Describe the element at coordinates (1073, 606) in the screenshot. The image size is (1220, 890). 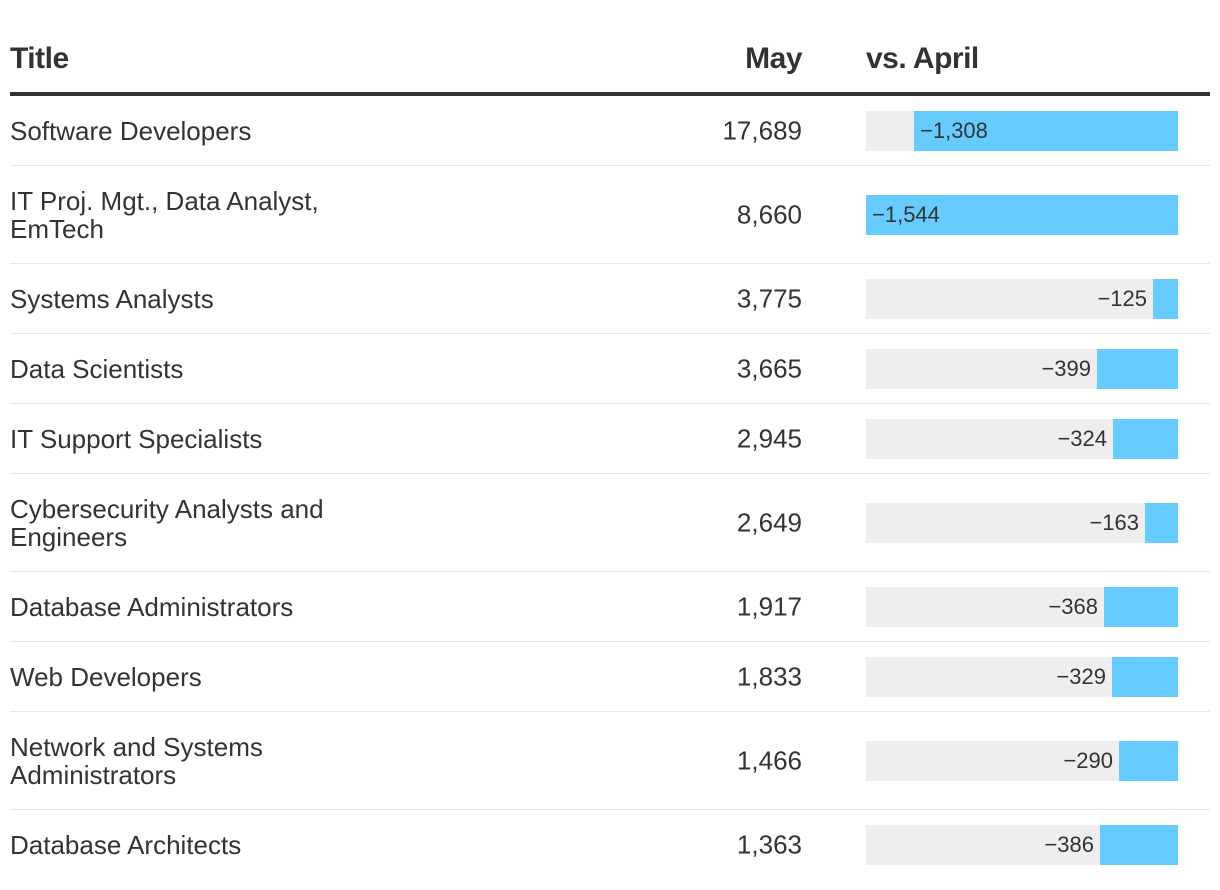
I see `change-label: −368` at that location.